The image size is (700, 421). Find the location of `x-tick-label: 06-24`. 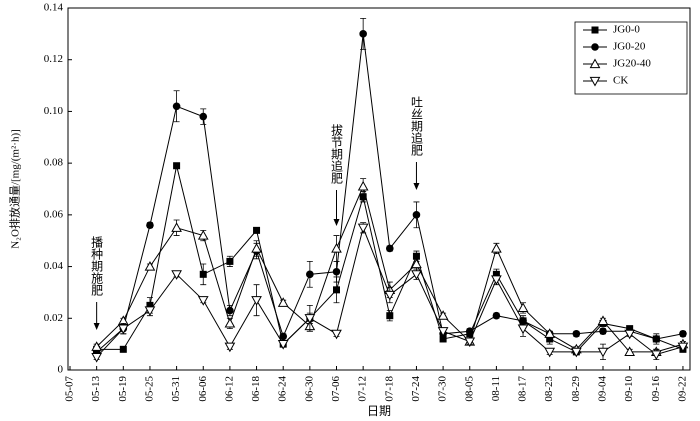

x-tick-label: 06-24 is located at coordinates (283, 389).